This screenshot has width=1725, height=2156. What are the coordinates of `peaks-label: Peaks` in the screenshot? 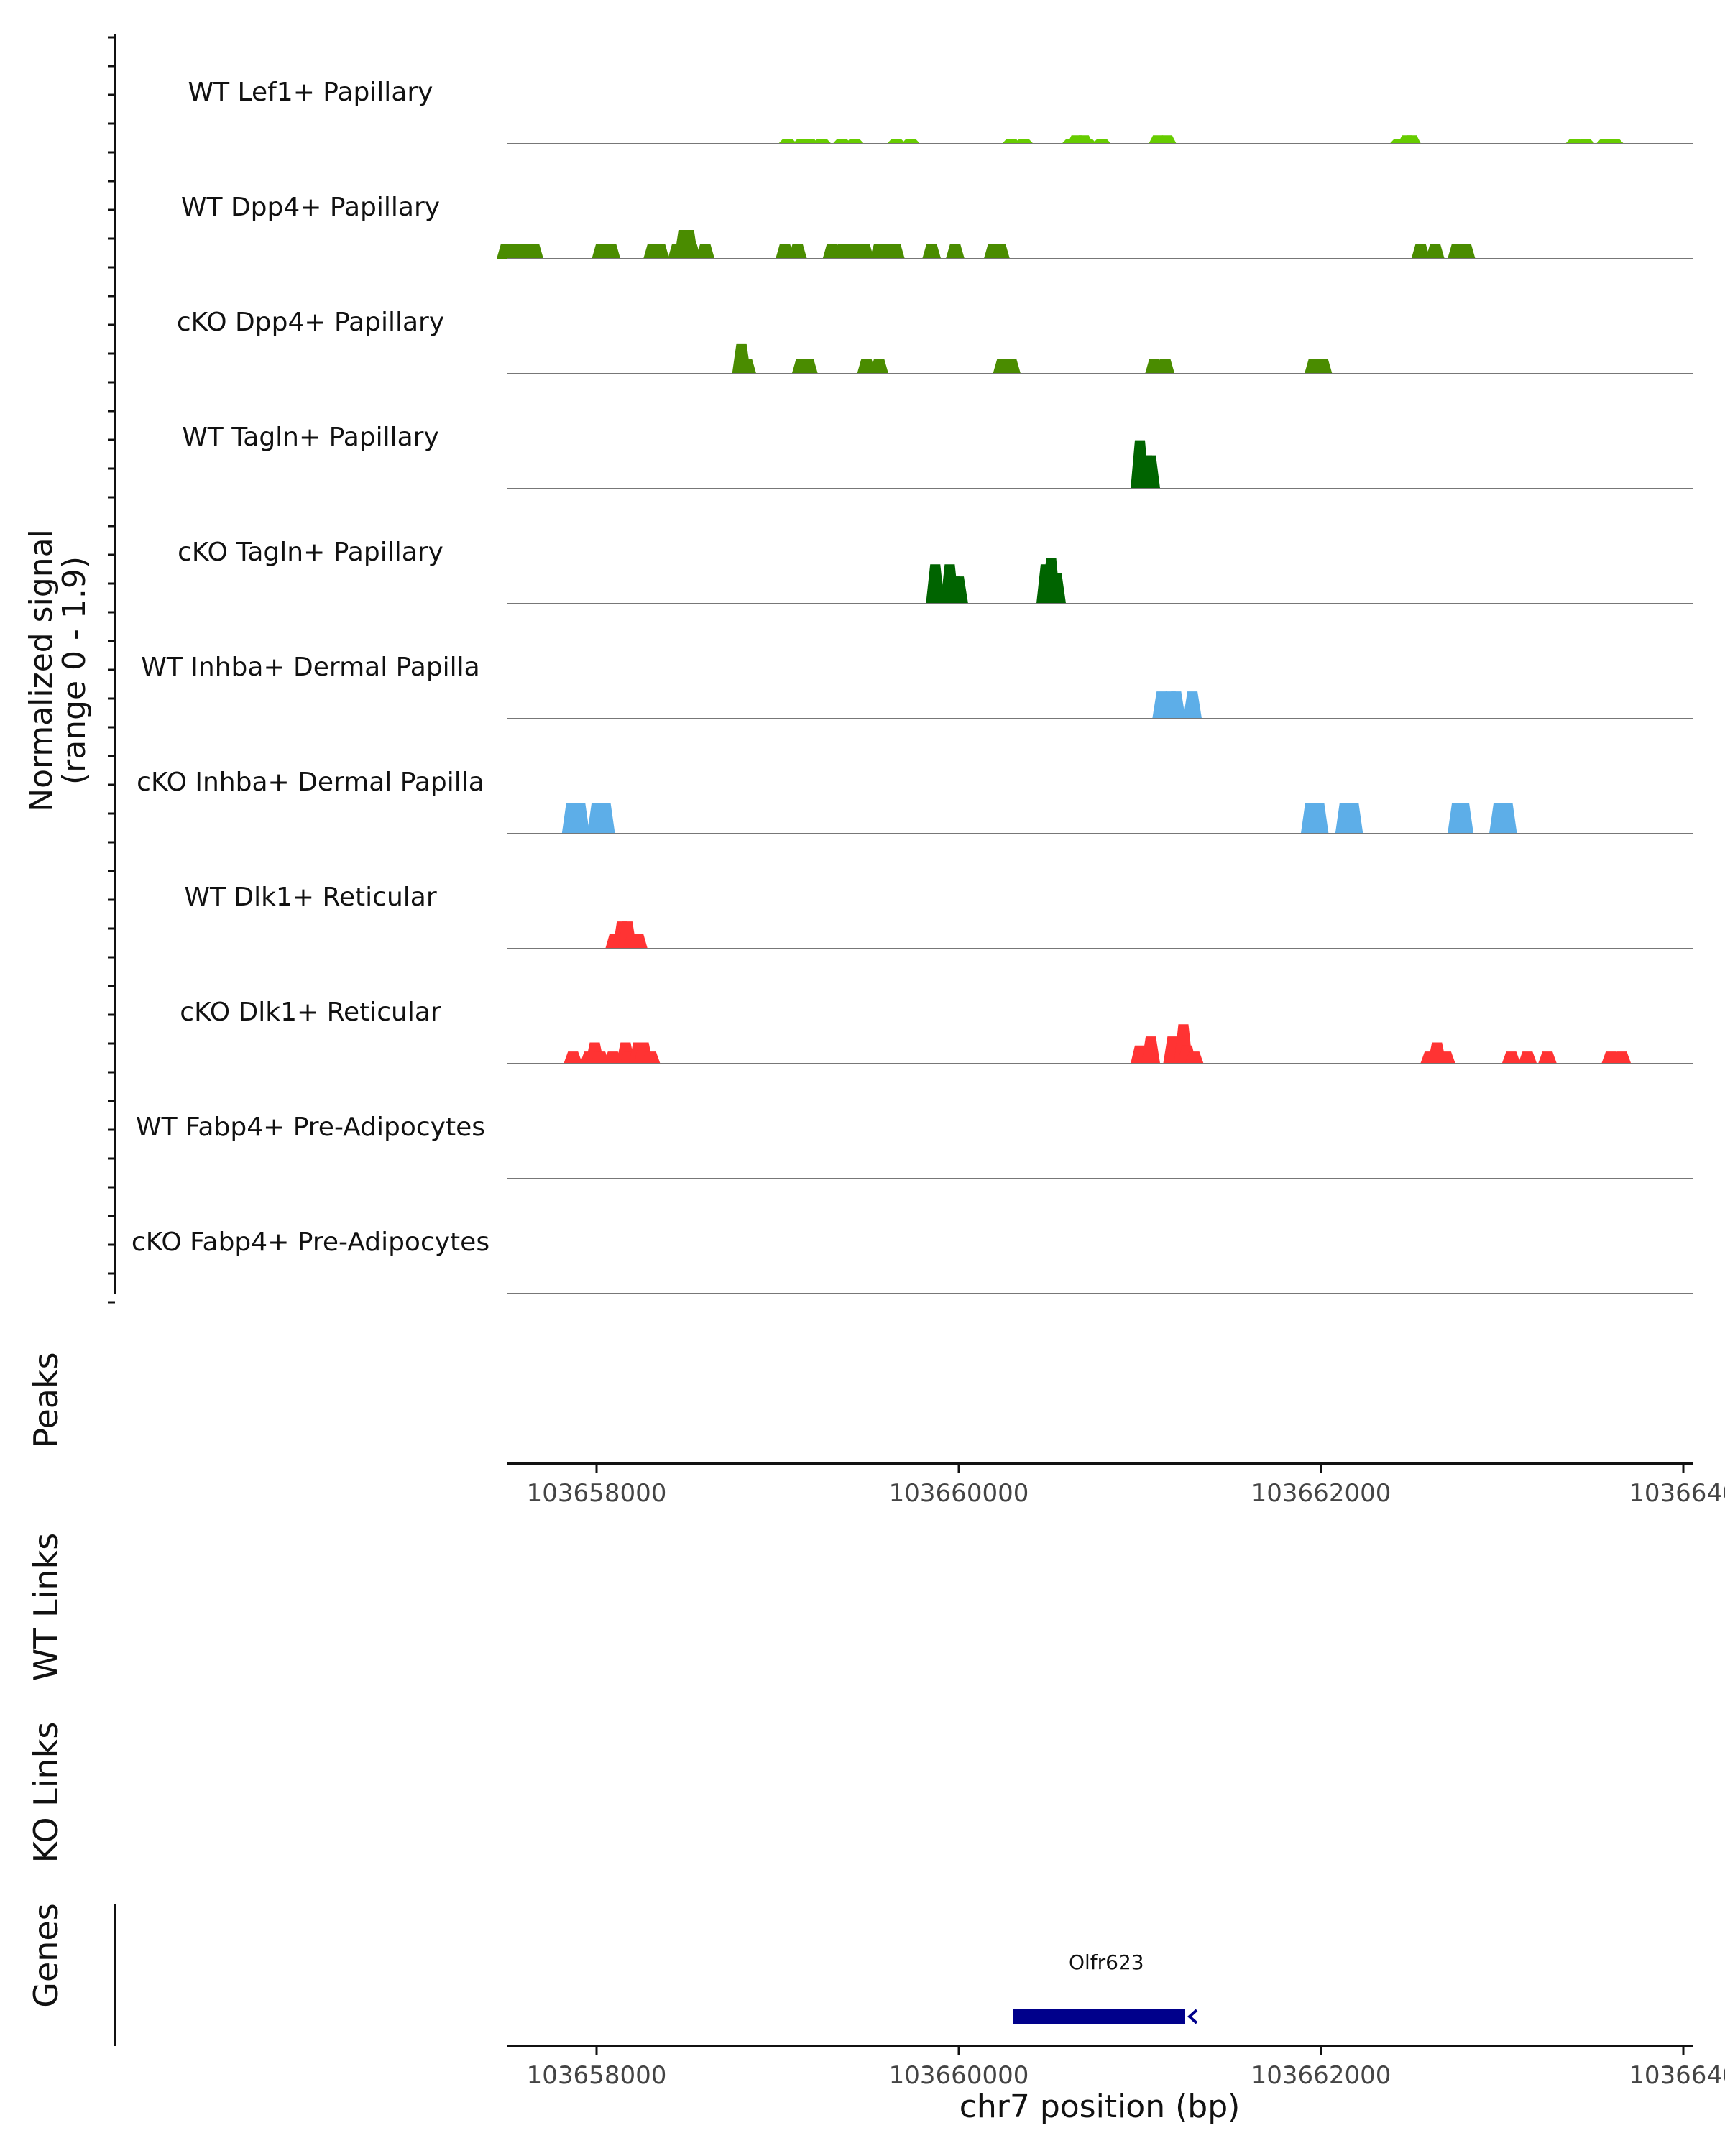 It's located at (46, 1399).